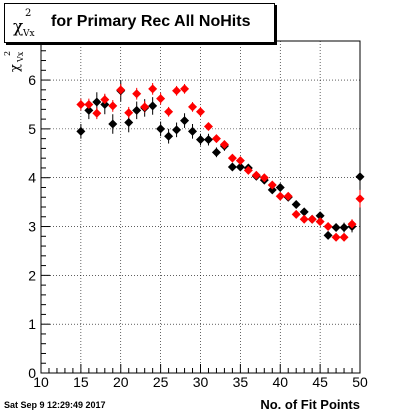 This screenshot has width=400, height=414. What do you see at coordinates (360, 382) in the screenshot?
I see `x-tick-label: 50` at bounding box center [360, 382].